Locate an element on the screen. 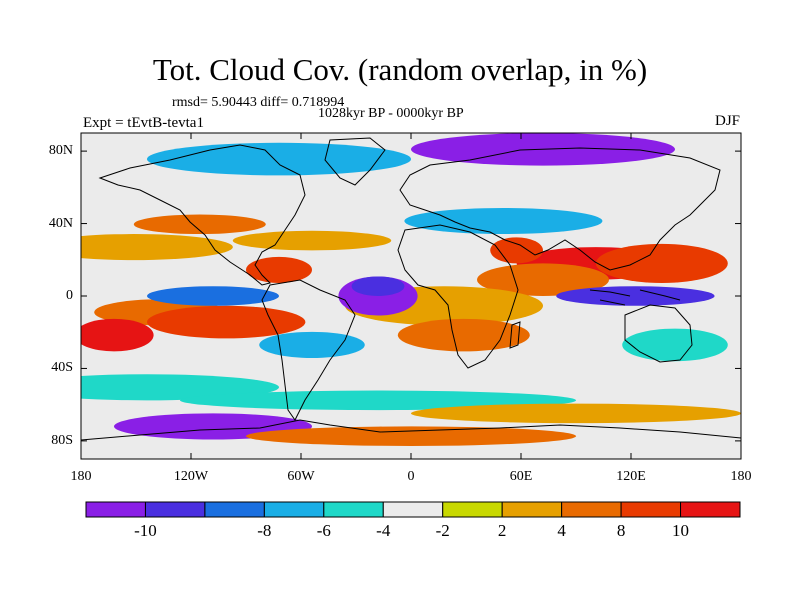  colorbar-label: 2 is located at coordinates (502, 530).